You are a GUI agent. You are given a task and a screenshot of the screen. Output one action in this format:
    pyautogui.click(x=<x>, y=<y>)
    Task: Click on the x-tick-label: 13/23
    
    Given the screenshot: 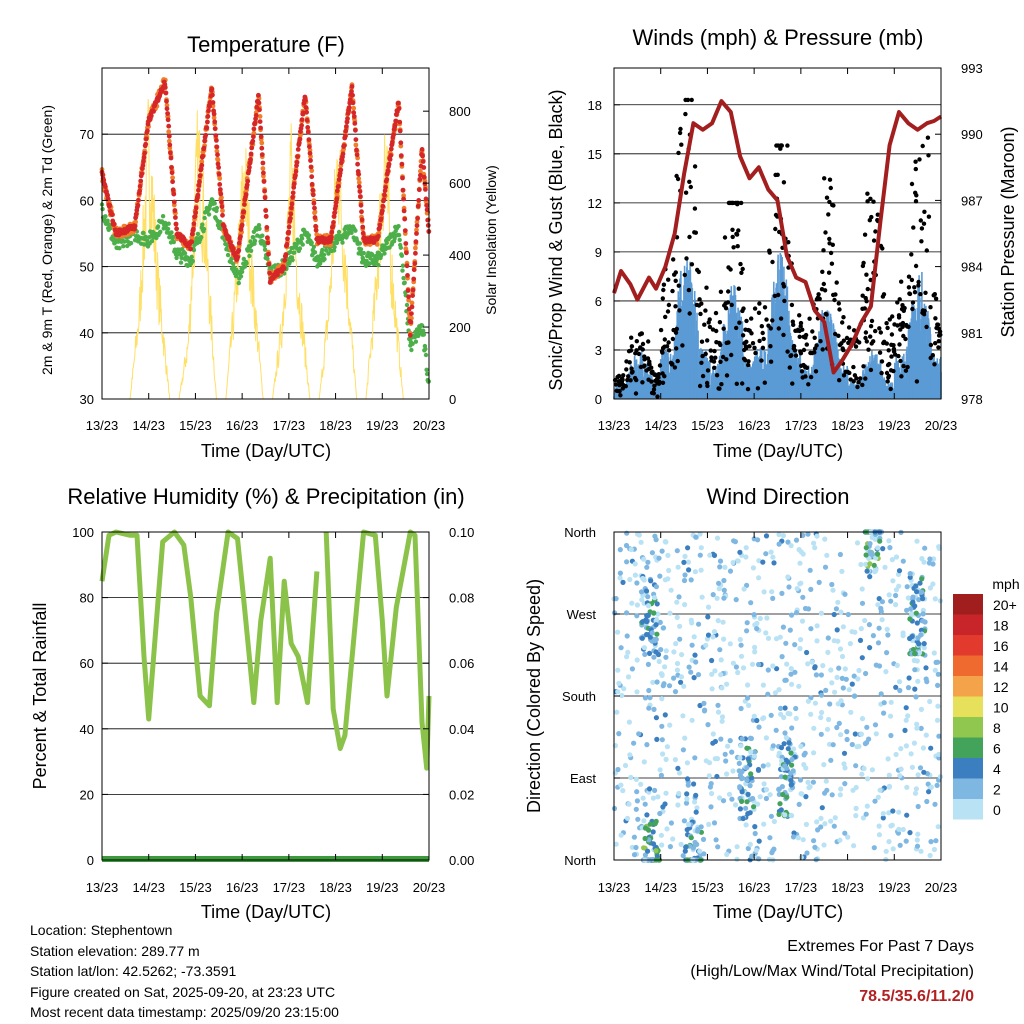 What is the action you would take?
    pyautogui.click(x=102, y=425)
    